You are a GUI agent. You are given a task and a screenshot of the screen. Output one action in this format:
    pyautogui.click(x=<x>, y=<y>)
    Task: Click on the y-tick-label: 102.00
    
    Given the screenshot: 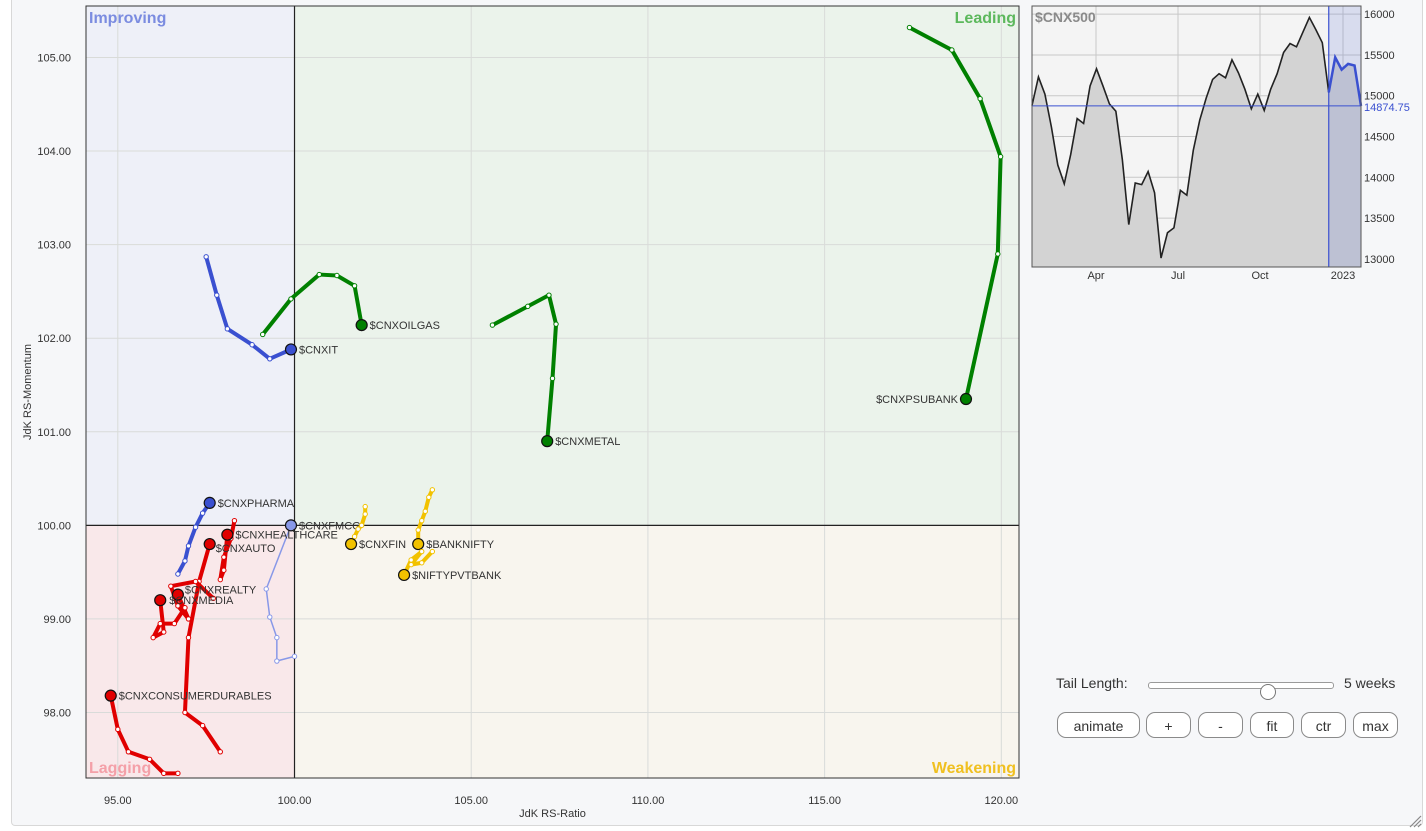 What is the action you would take?
    pyautogui.click(x=54, y=339)
    